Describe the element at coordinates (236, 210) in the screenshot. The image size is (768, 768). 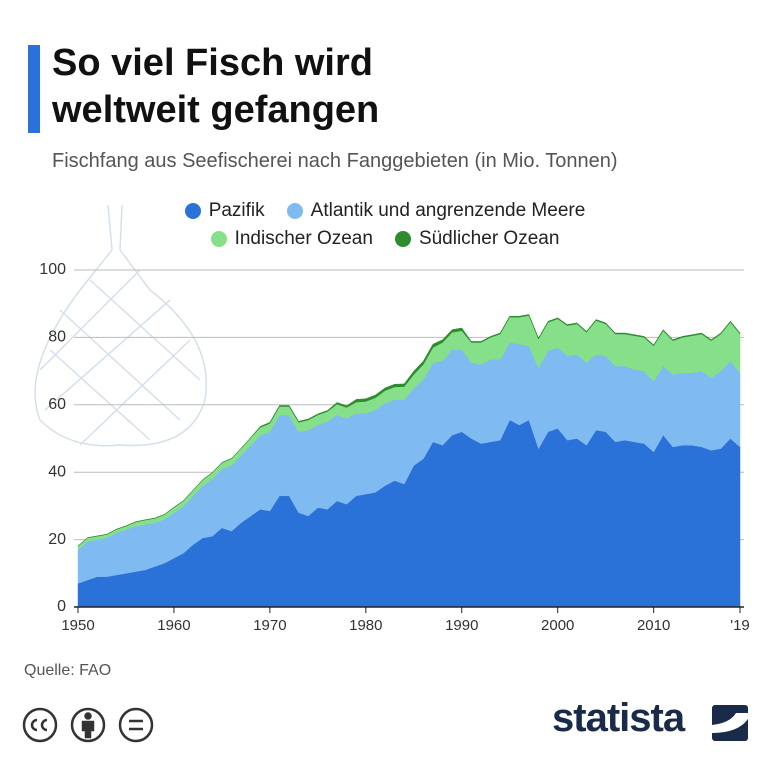
I see `legend-label: Pazifik` at that location.